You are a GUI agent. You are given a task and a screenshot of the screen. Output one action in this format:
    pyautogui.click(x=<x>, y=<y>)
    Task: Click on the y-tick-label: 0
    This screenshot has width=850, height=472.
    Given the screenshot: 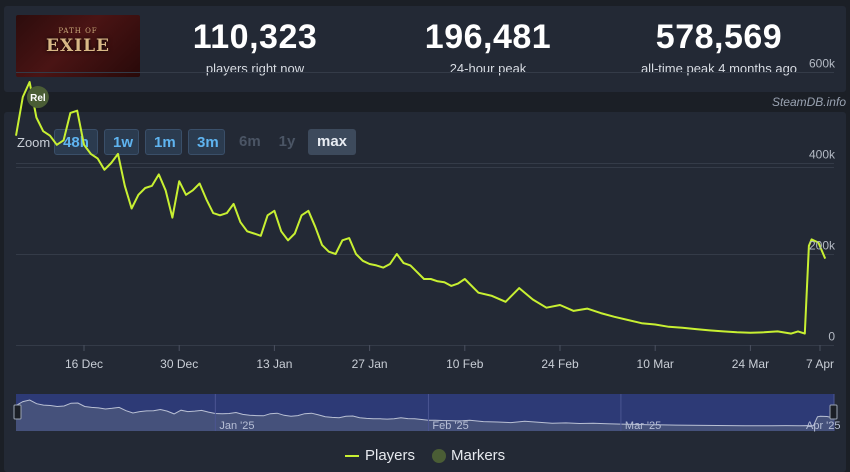 What is the action you would take?
    pyautogui.click(x=831, y=337)
    